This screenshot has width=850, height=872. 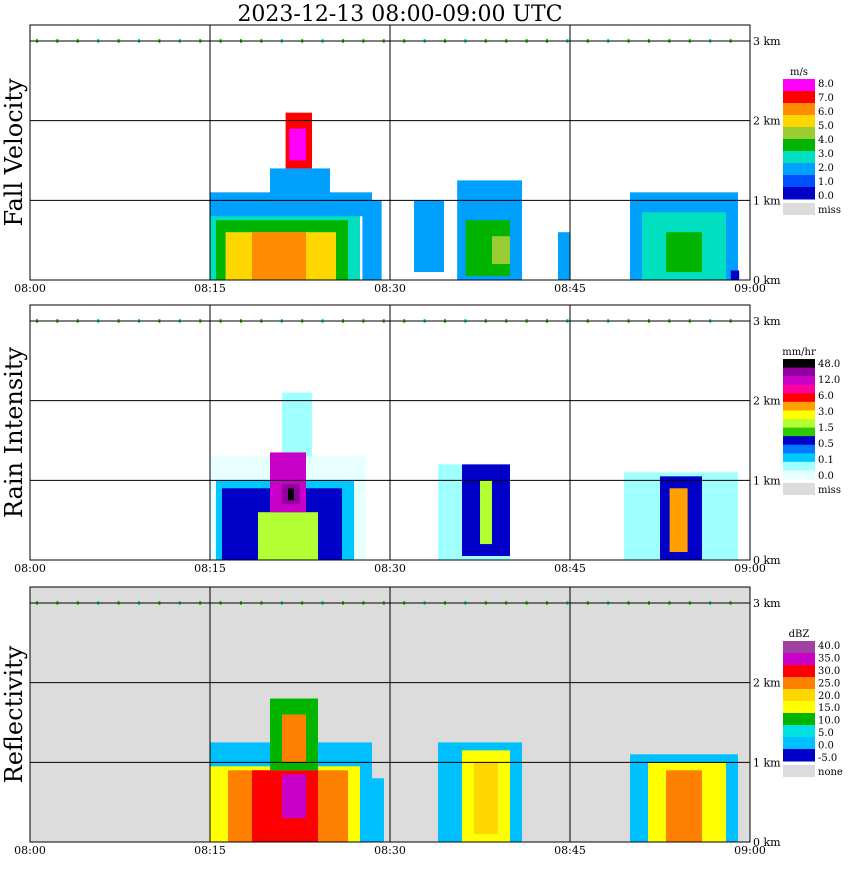 What do you see at coordinates (826, 428) in the screenshot?
I see `legend-label: 1.5` at bounding box center [826, 428].